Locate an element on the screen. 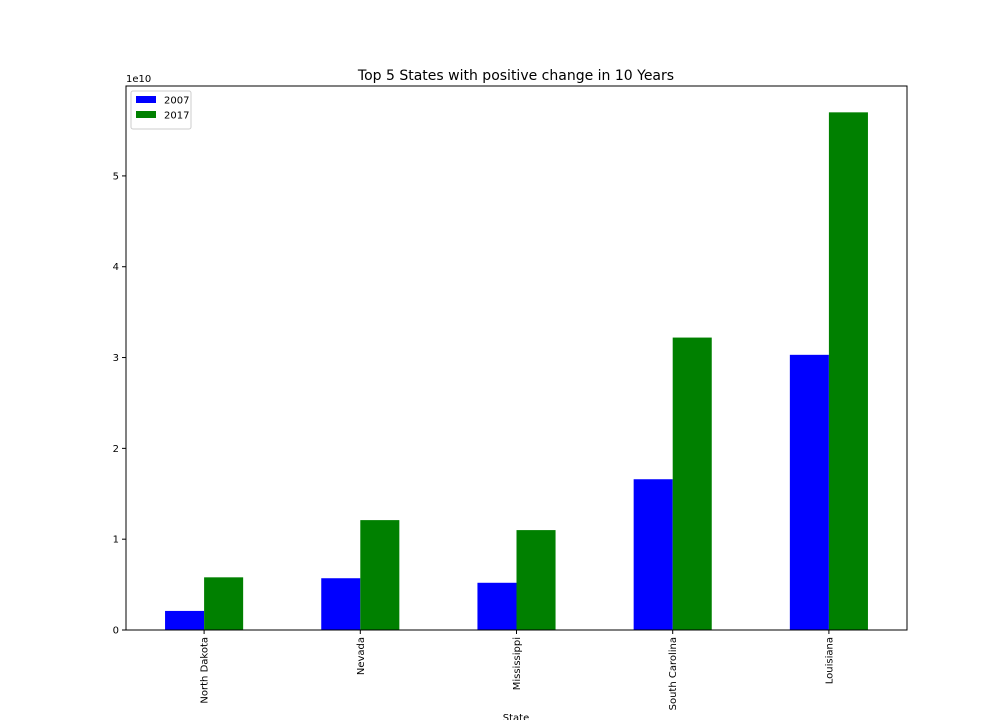 Image resolution: width=1008 pixels, height=720 pixels. y-tick-label: 1 is located at coordinates (116, 540).